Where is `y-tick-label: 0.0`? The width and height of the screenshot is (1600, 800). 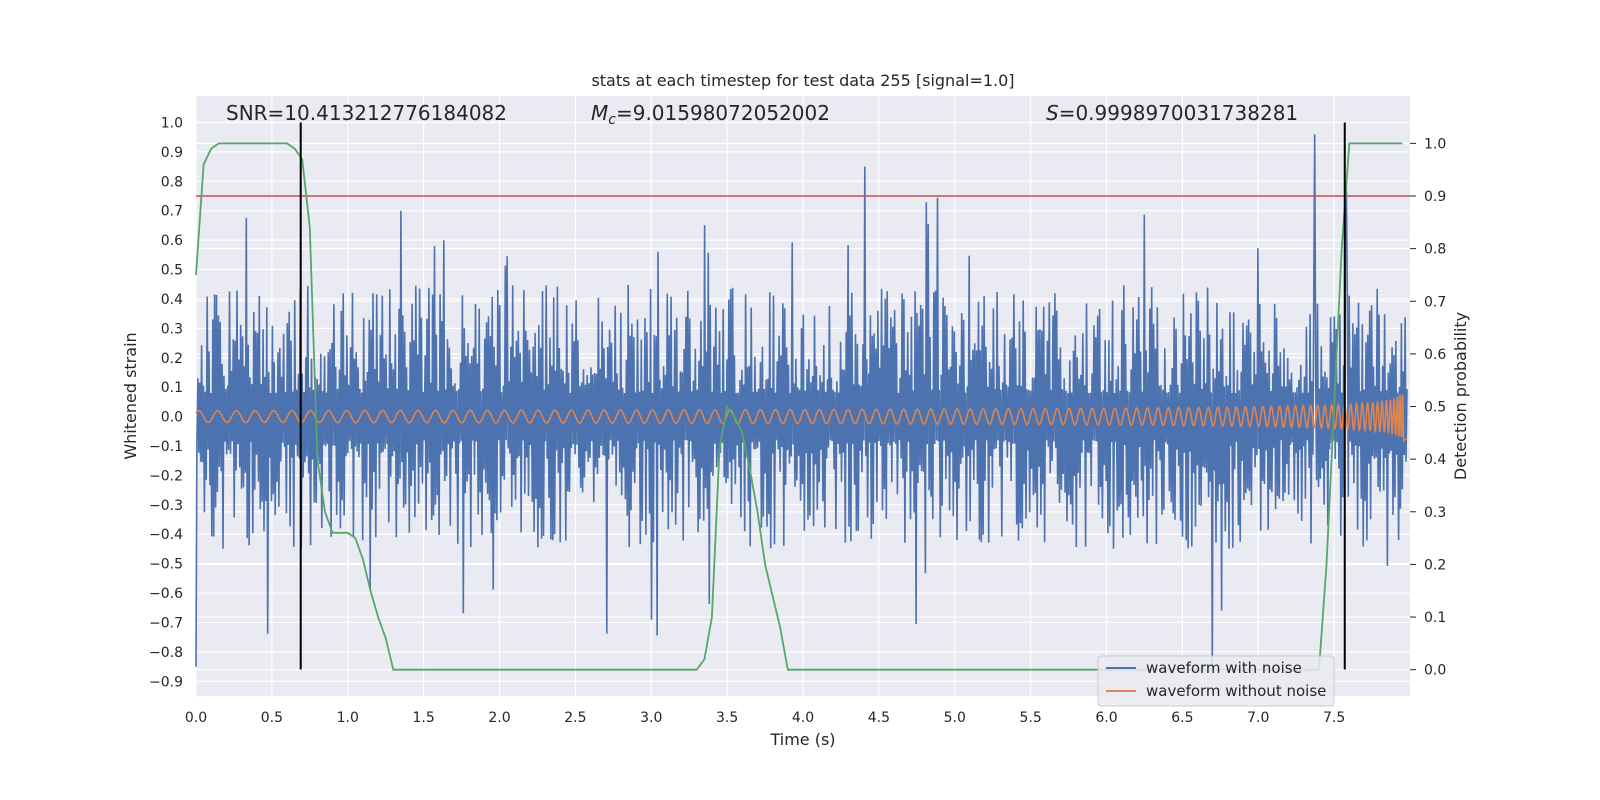
y-tick-label: 0.0 is located at coordinates (172, 418).